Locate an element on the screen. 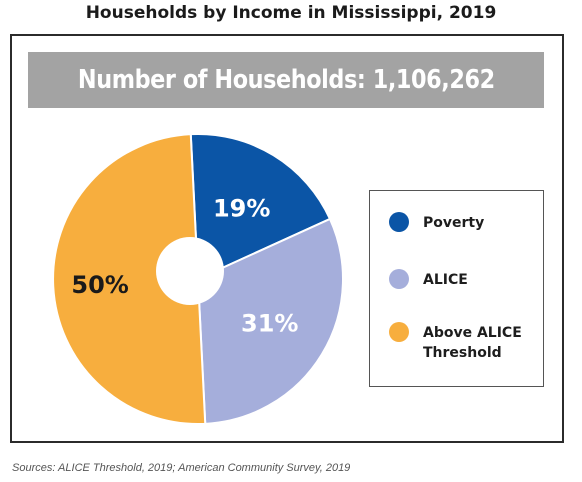 Image resolution: width=582 pixels, height=482 pixels. households-banner: Number of Households: 1,106,262 is located at coordinates (286, 80).